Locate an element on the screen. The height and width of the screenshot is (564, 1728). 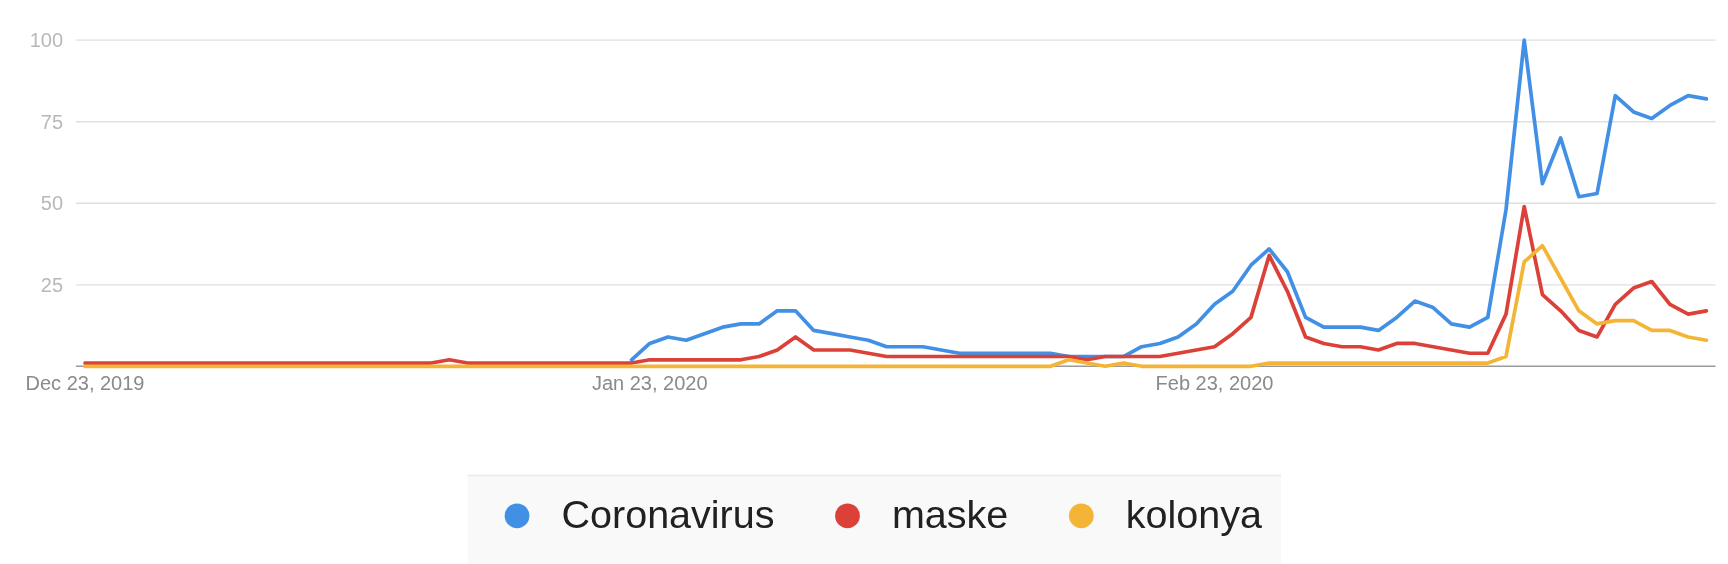
x-tick-label: Feb 23, 2020 is located at coordinates (1214, 383).